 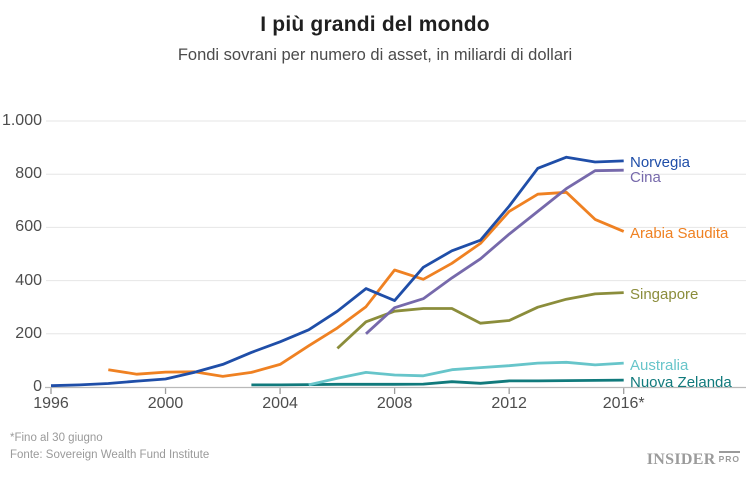 What do you see at coordinates (681, 382) in the screenshot?
I see `series-label-nuova-zelanda: Nuova Zelanda` at bounding box center [681, 382].